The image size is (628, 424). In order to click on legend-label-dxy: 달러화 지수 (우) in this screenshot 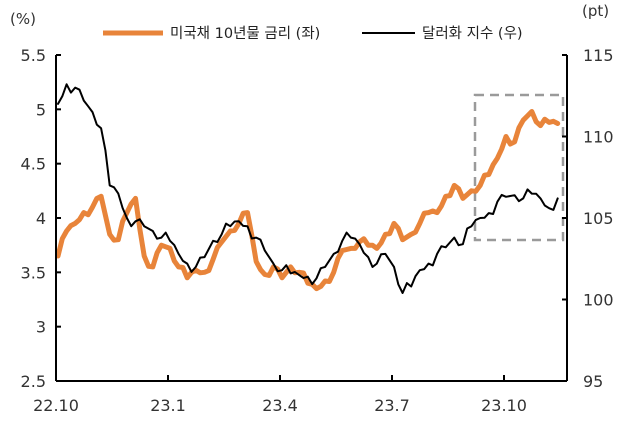, I will do `click(472, 33)`.